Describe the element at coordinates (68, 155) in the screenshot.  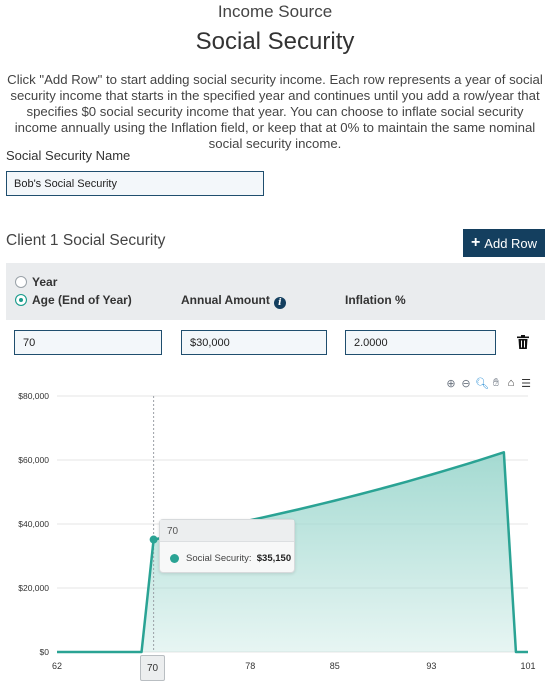
I see `name-field-label: Social Security Name` at that location.